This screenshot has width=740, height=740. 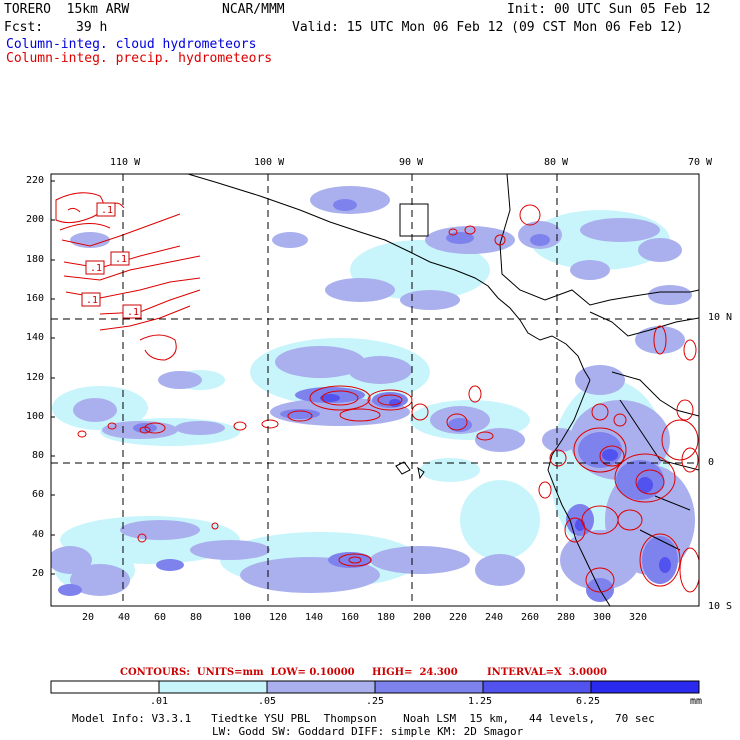 What do you see at coordinates (35, 337) in the screenshot?
I see `y-tick: 140` at bounding box center [35, 337].